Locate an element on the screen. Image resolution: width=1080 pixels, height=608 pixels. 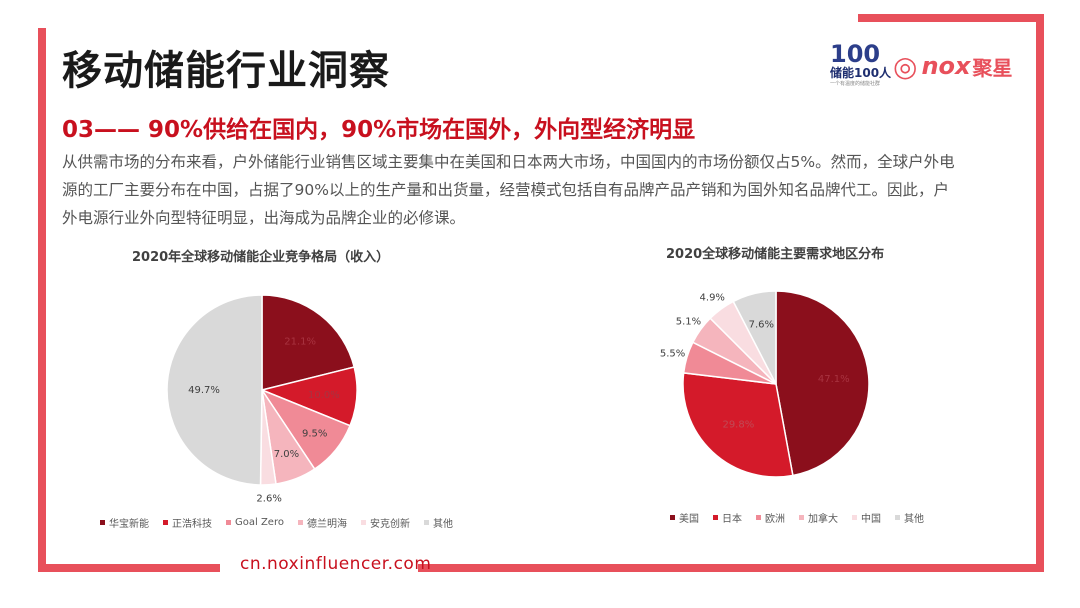
frame-right-bar is located at coordinates (1040, 293).